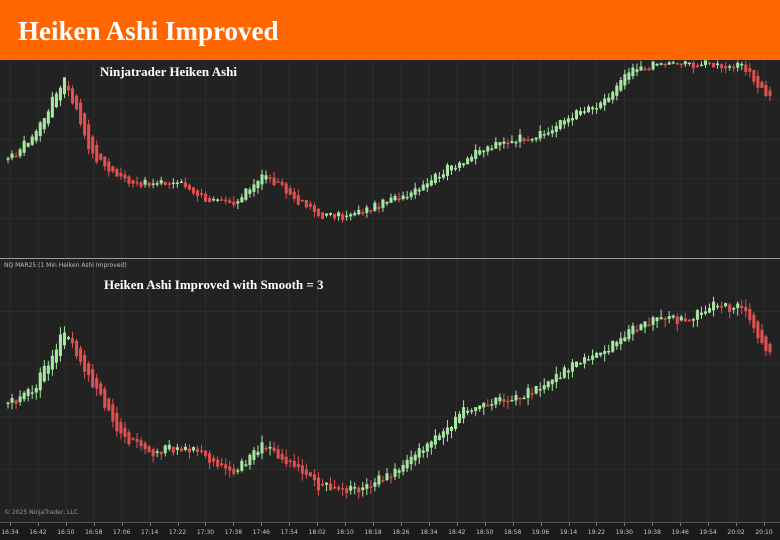 The image size is (780, 540). I want to click on top-pane-label: Ninjatrader Heiken Ashi, so click(168, 71).